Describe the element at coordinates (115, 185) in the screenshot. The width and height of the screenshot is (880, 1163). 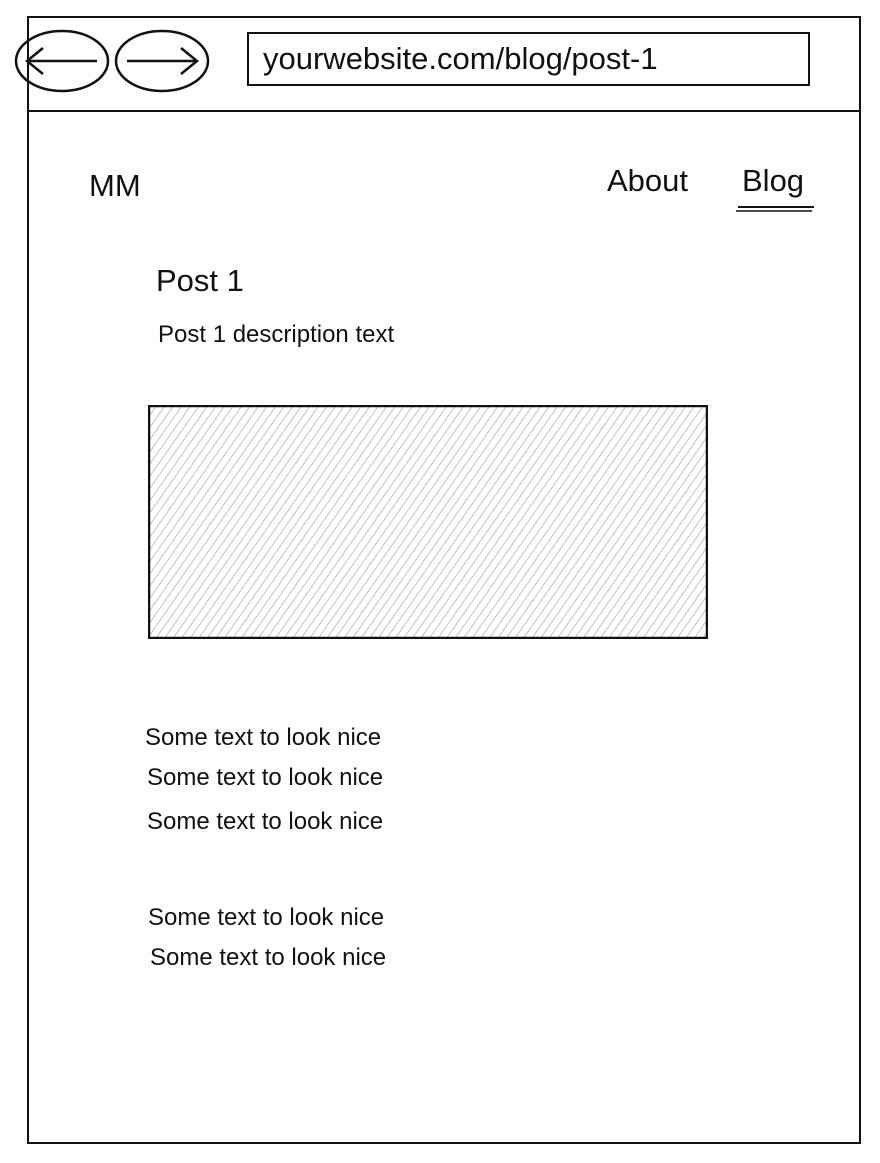
I see `site-logo: MM` at that location.